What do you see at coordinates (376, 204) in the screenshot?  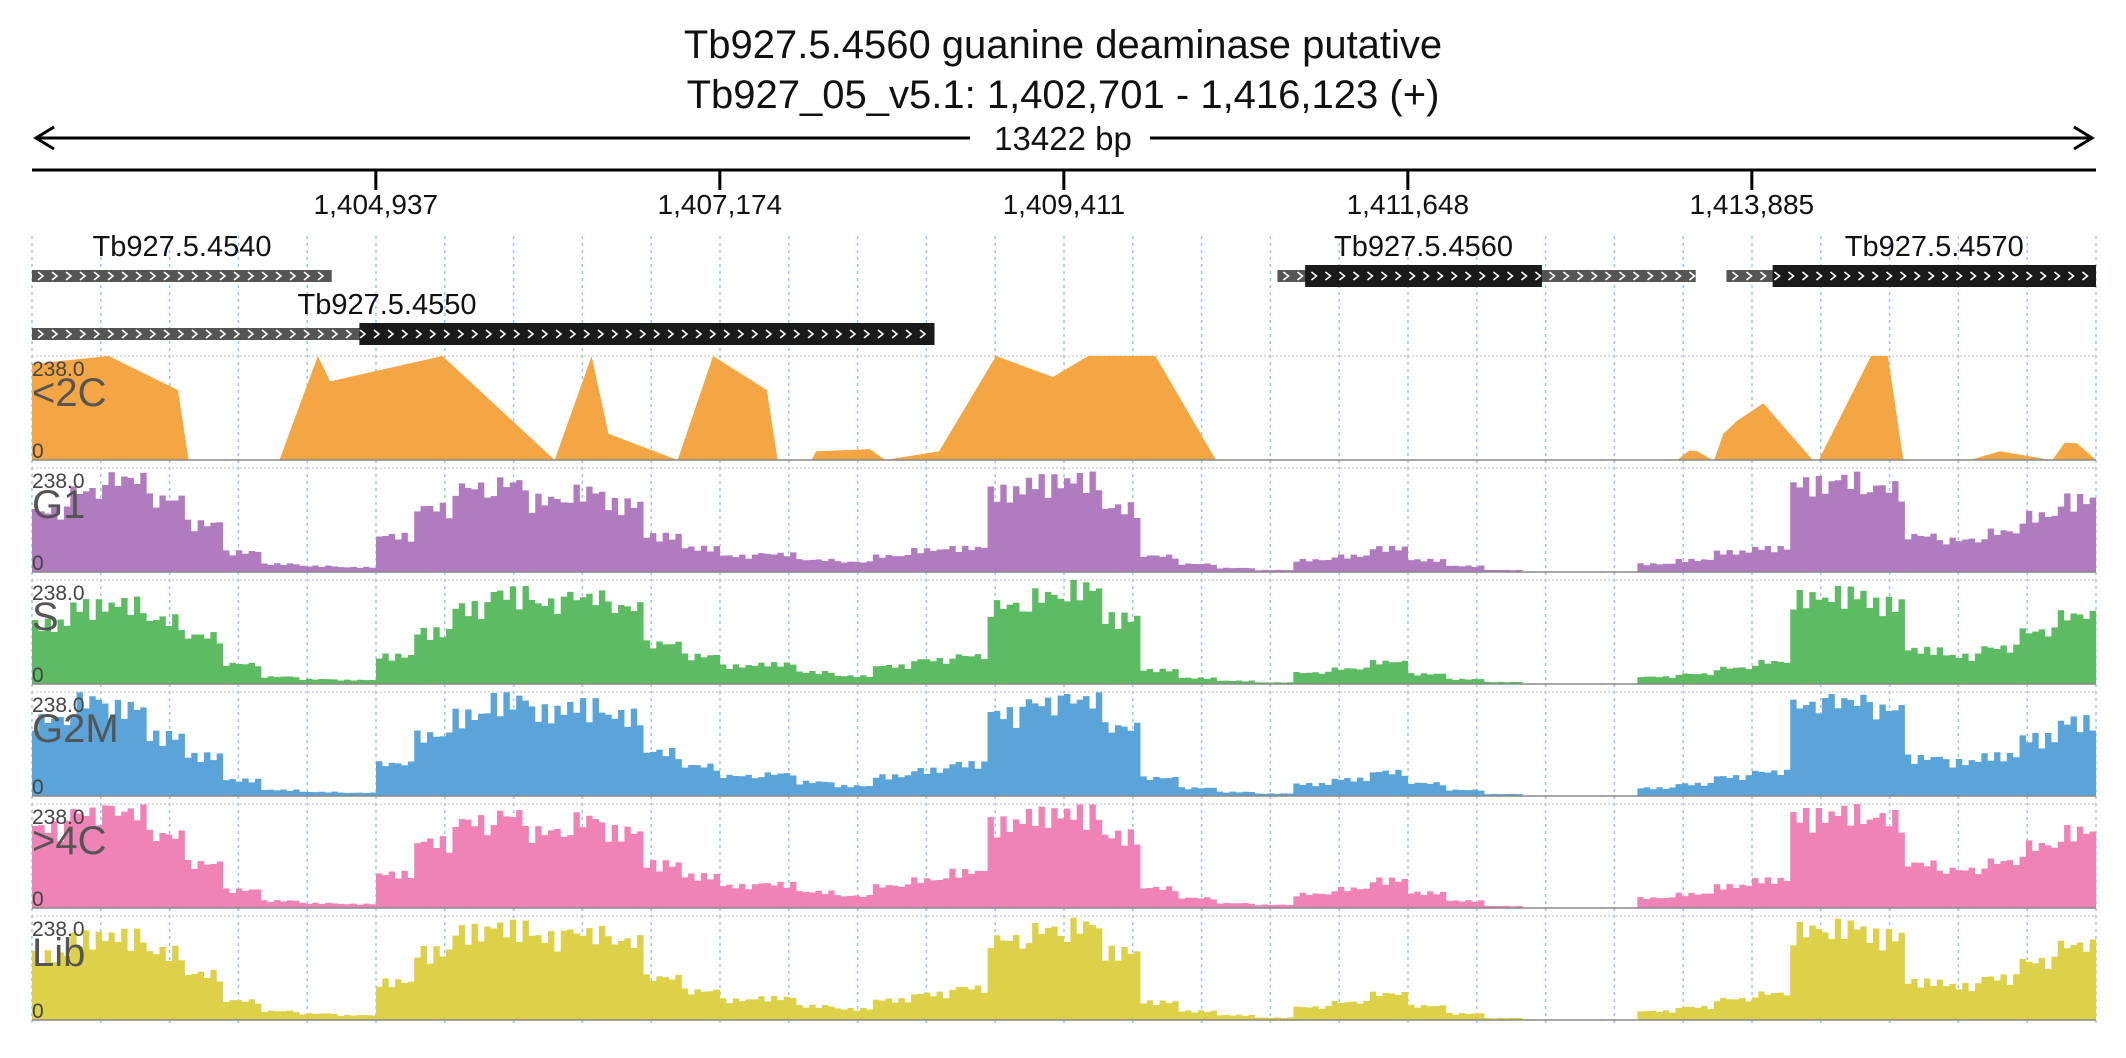 I see `axis-tick-label: 1,404,937` at bounding box center [376, 204].